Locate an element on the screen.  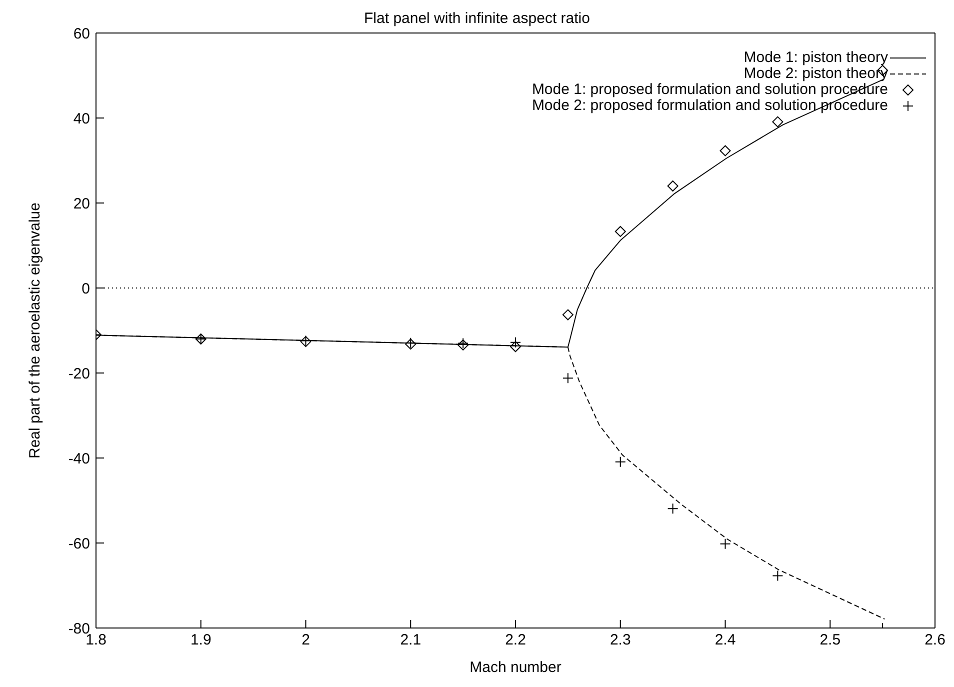
y-tick-label: -60 is located at coordinates (79, 543).